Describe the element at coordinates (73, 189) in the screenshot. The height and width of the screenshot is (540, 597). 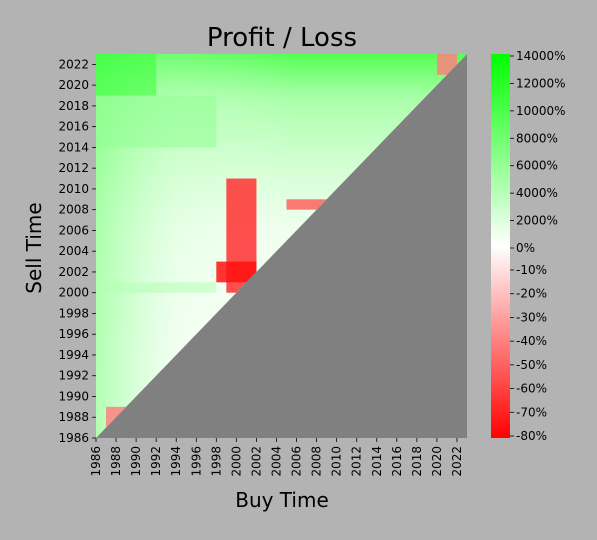
I see `y-tick-label: 2010` at that location.